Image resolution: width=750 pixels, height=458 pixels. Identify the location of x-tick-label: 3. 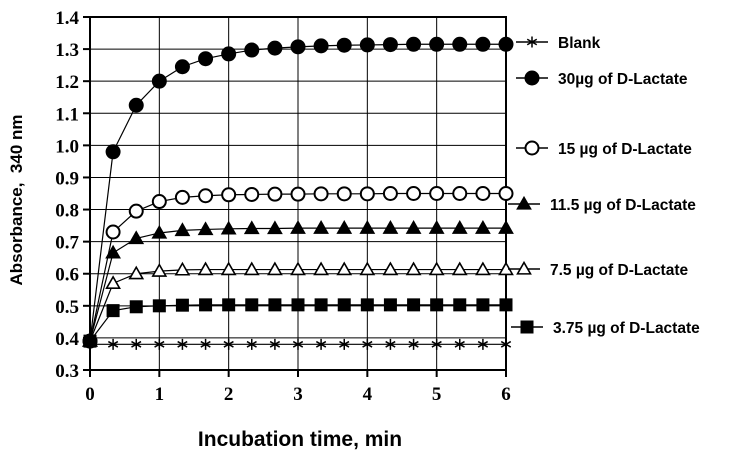
(298, 394).